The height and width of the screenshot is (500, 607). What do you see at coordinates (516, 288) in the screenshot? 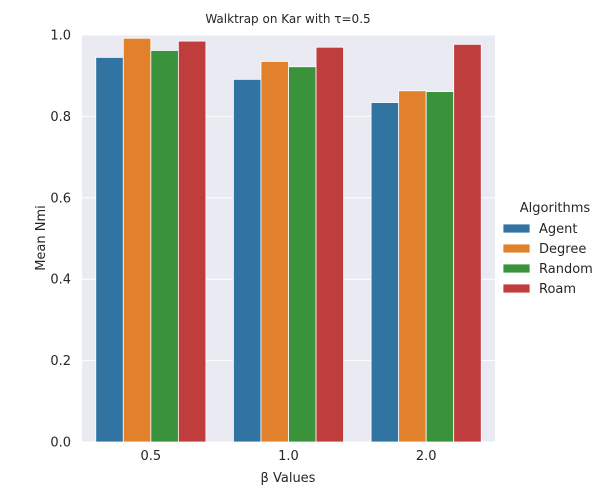
I see `legend-swatch-roam` at bounding box center [516, 288].